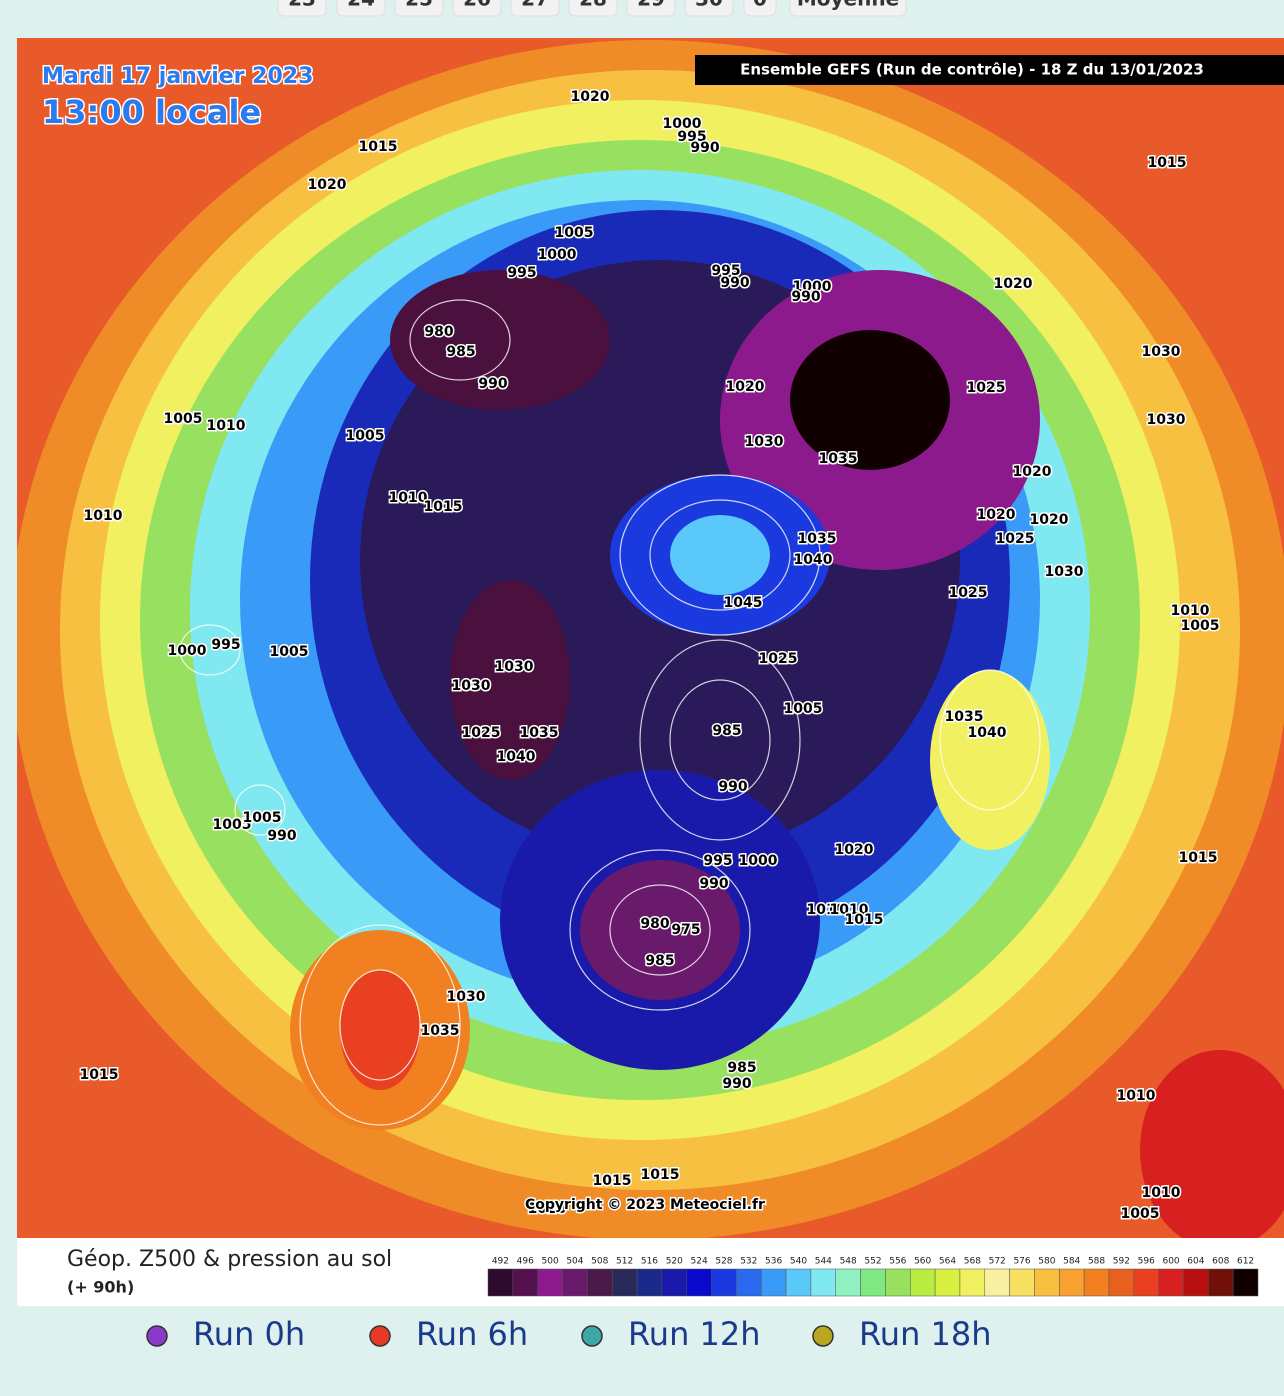 Image resolution: width=1284 pixels, height=1396 pixels. What do you see at coordinates (151, 112) in the screenshot?
I see `map-time: 13:00 locale` at bounding box center [151, 112].